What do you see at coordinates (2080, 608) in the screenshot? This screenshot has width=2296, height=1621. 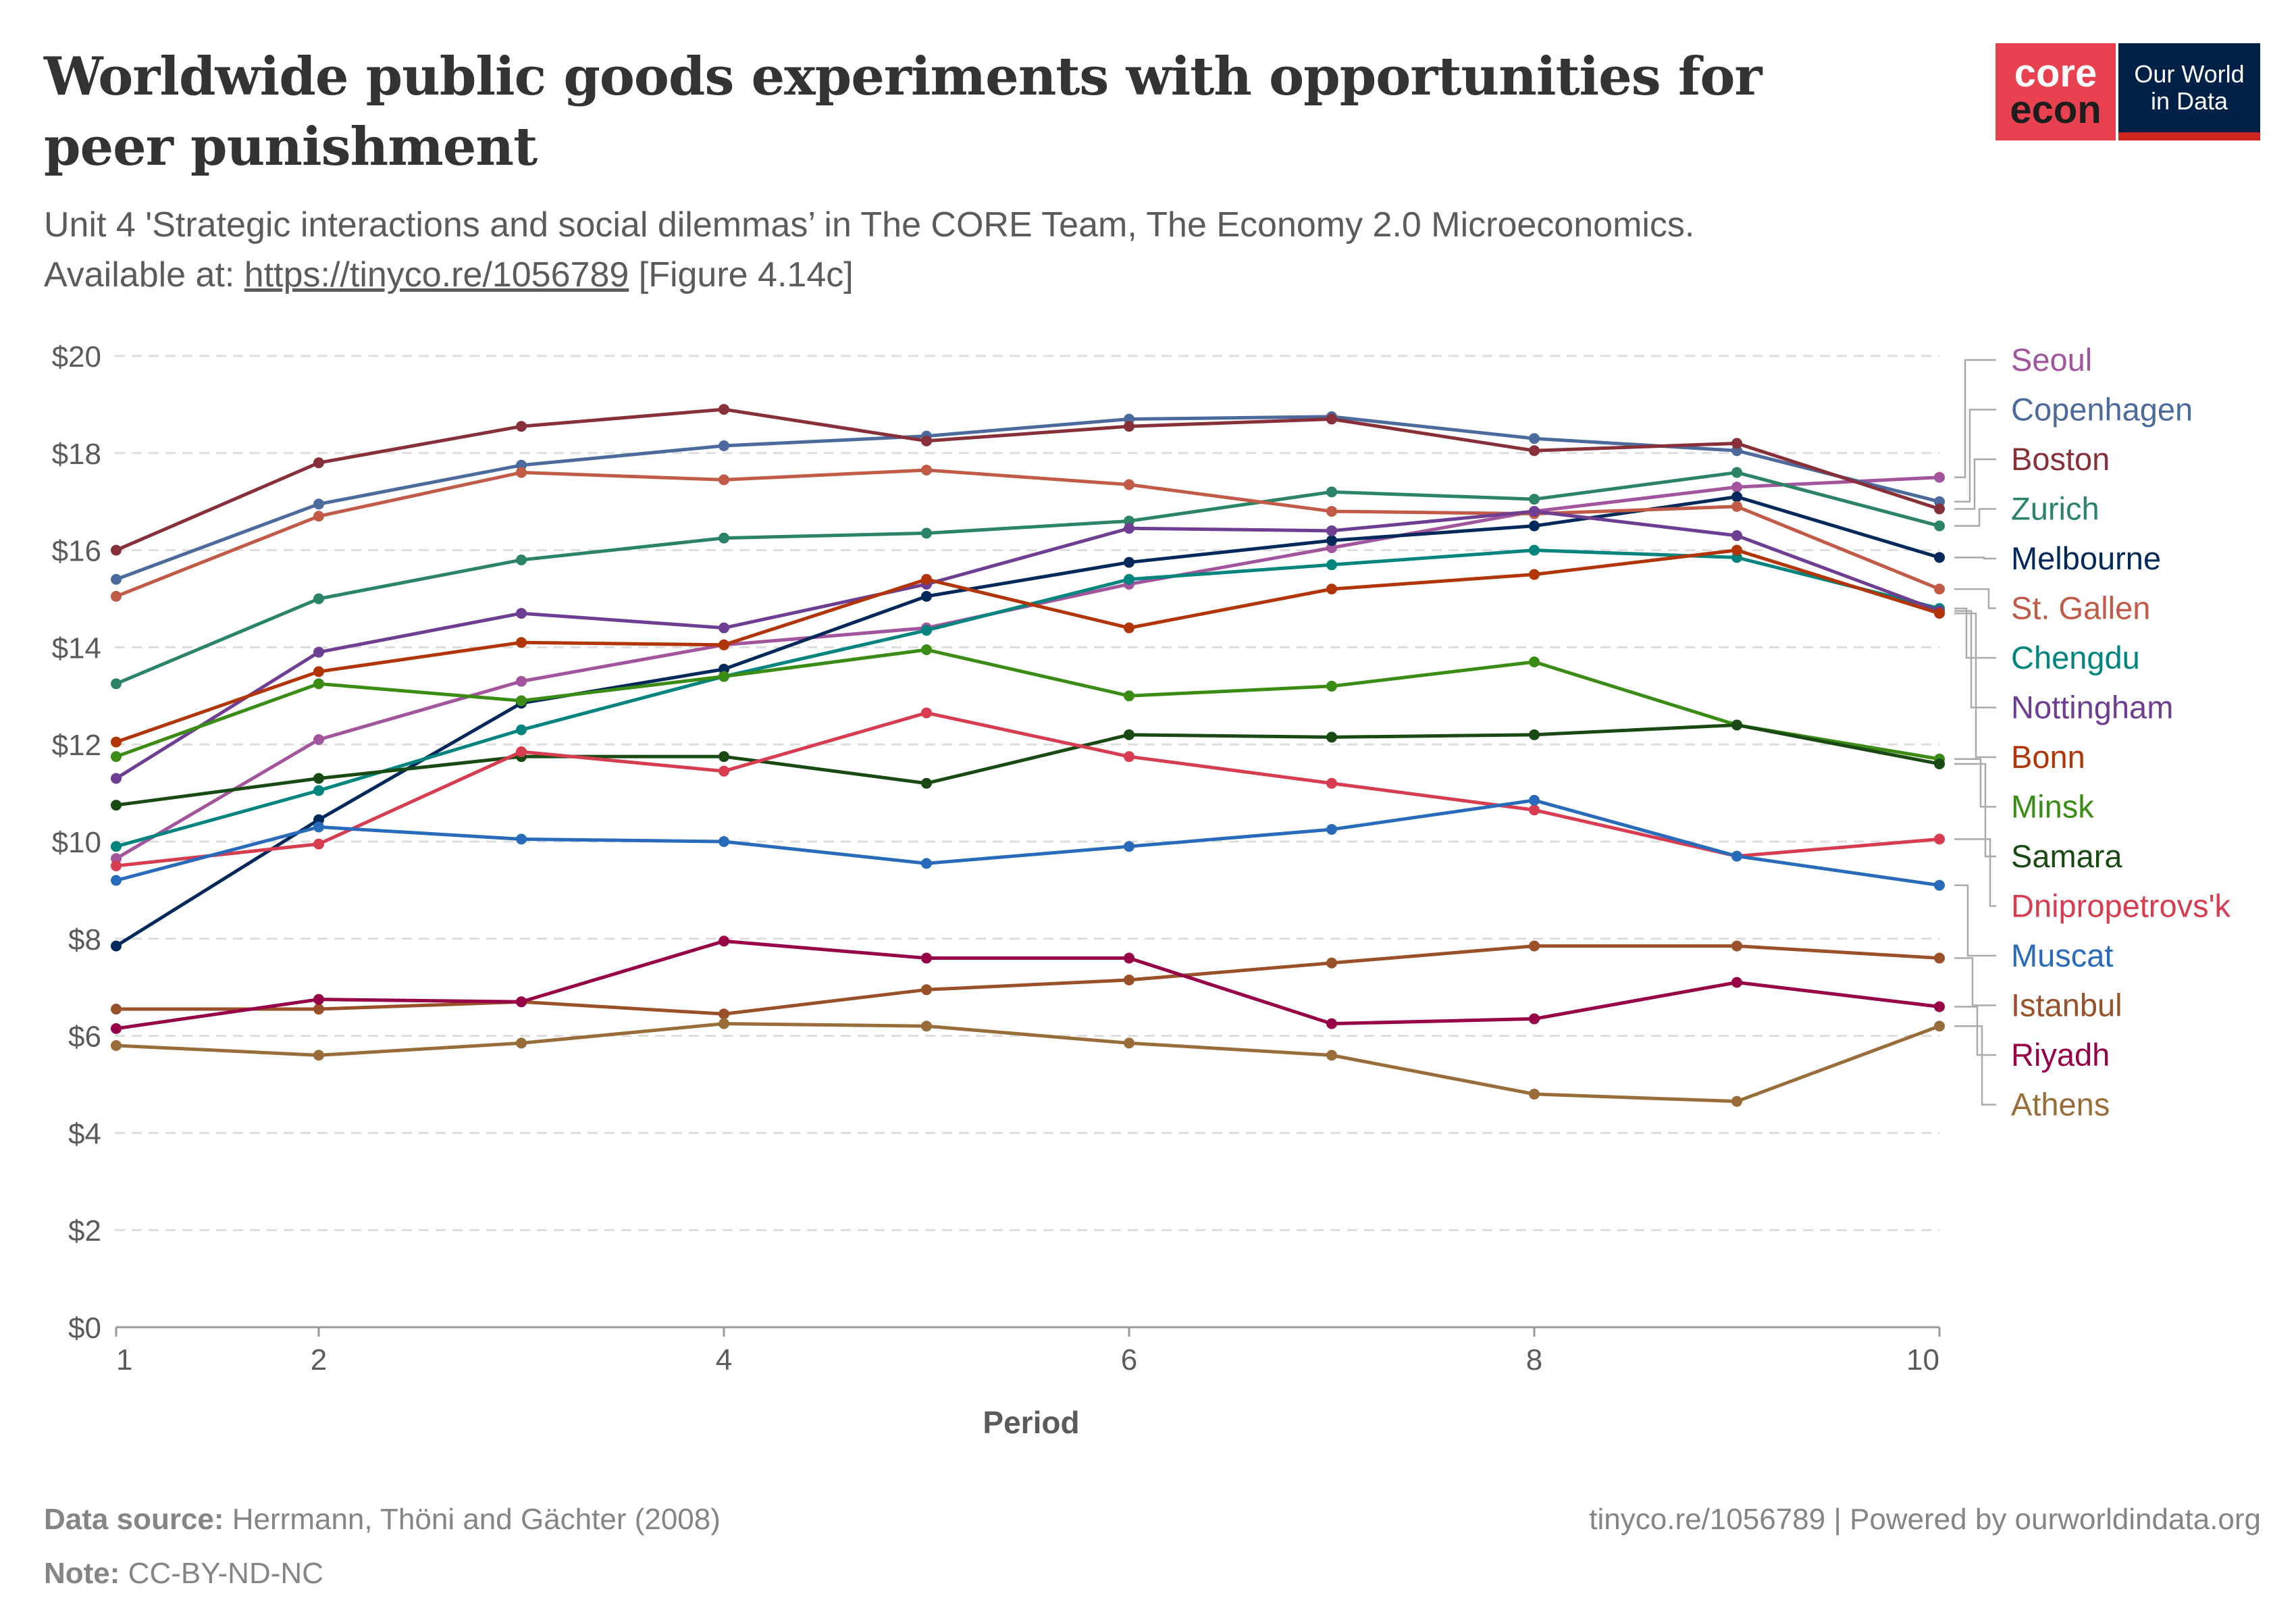 I see `legend-label: St. Gallen` at bounding box center [2080, 608].